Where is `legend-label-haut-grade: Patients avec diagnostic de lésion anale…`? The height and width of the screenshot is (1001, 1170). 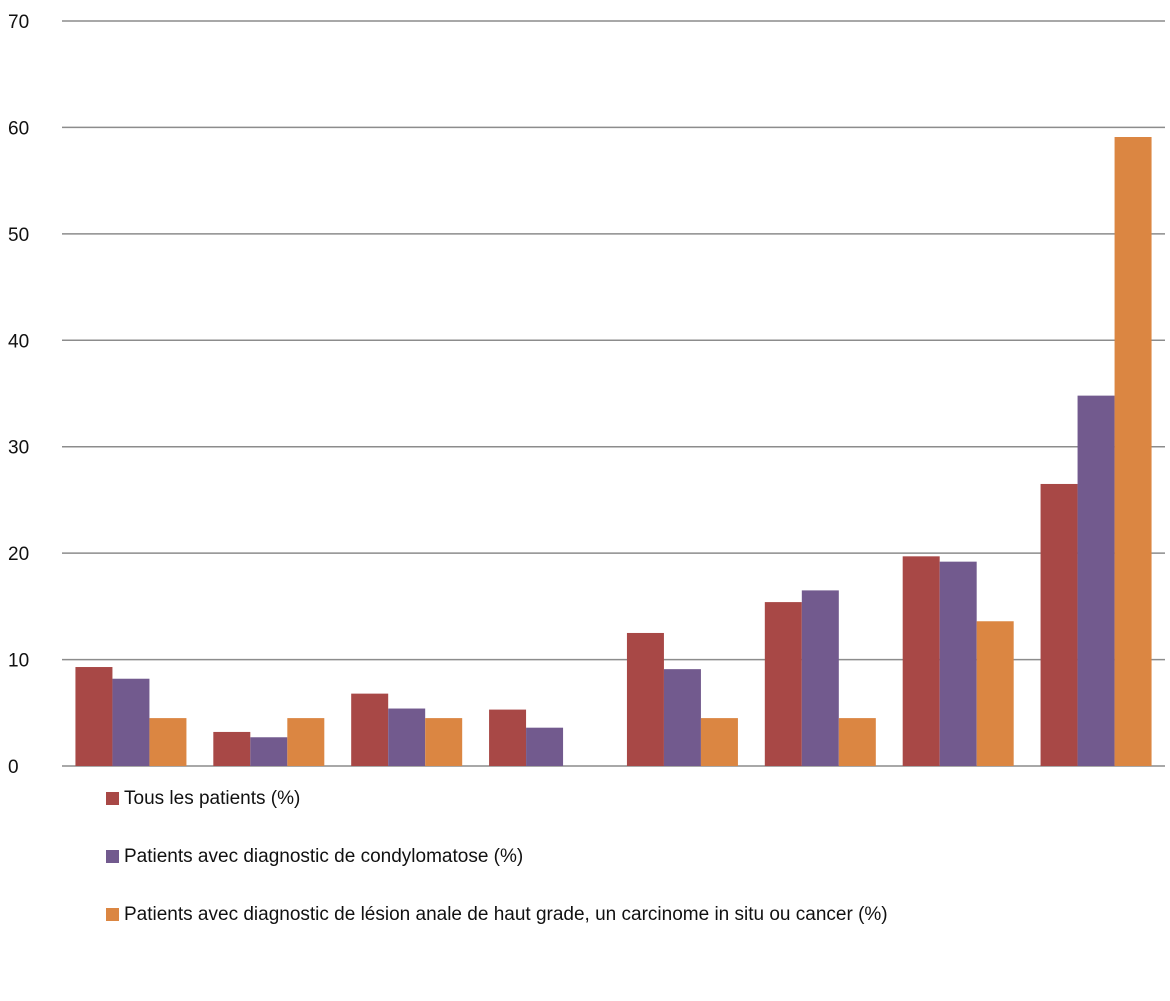
legend-label-haut-grade: Patients avec diagnostic de lésion anale… is located at coordinates (506, 914).